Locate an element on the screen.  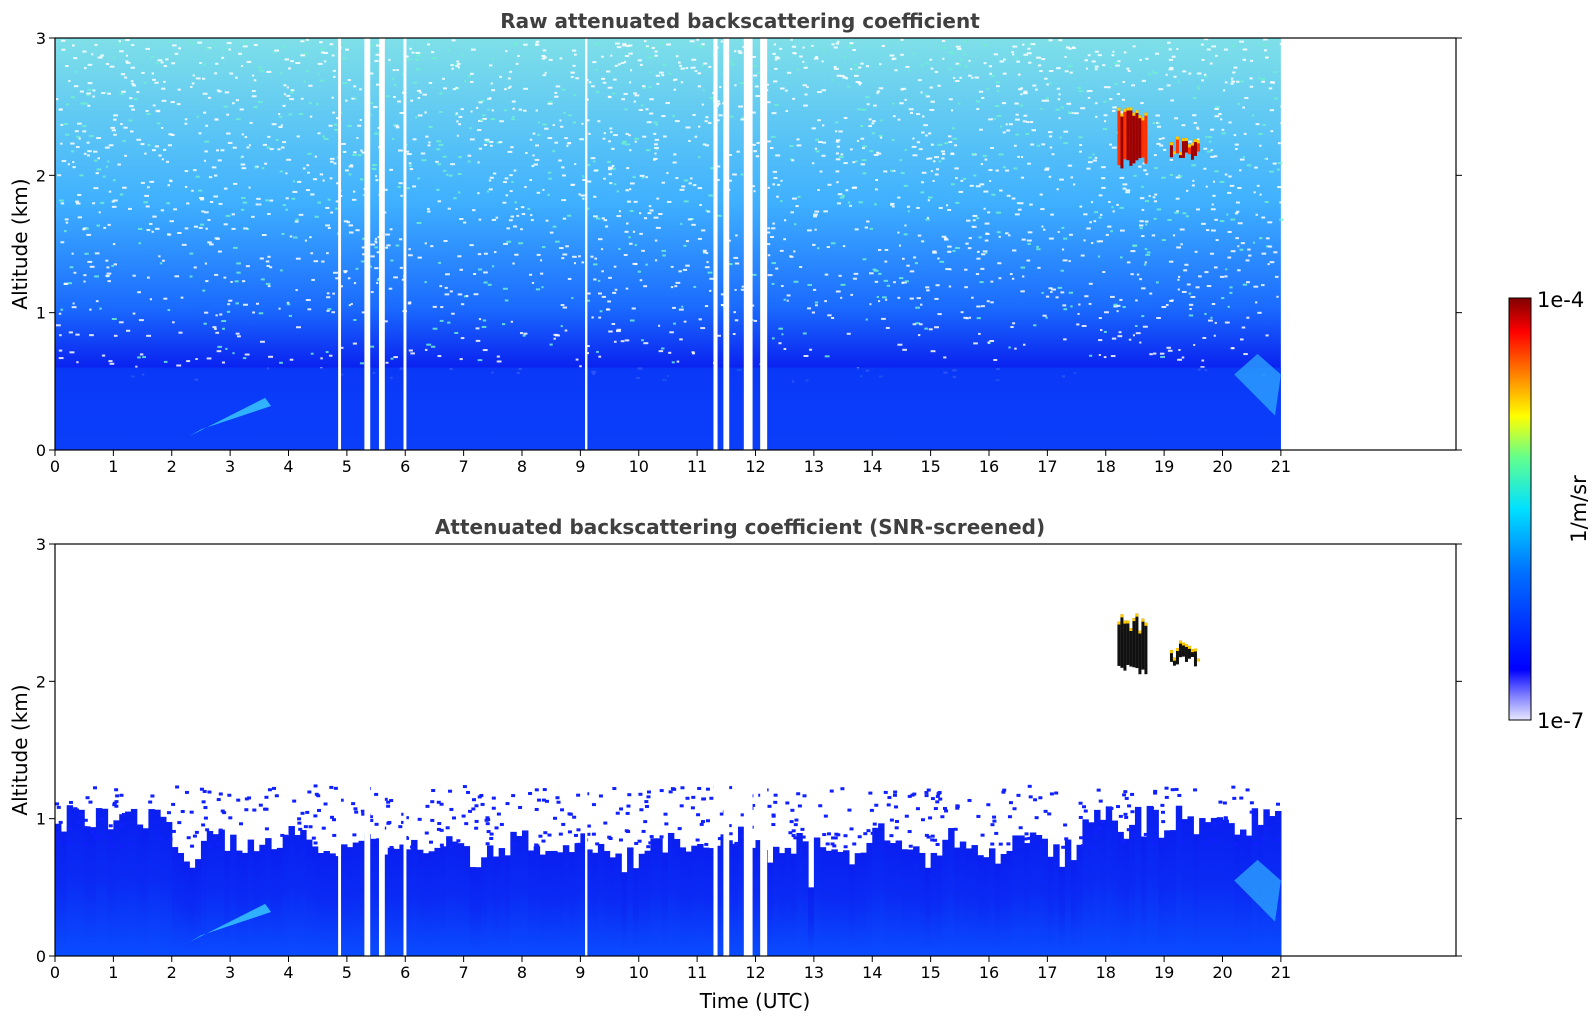
y-tick-label: 3 is located at coordinates (41, 38).